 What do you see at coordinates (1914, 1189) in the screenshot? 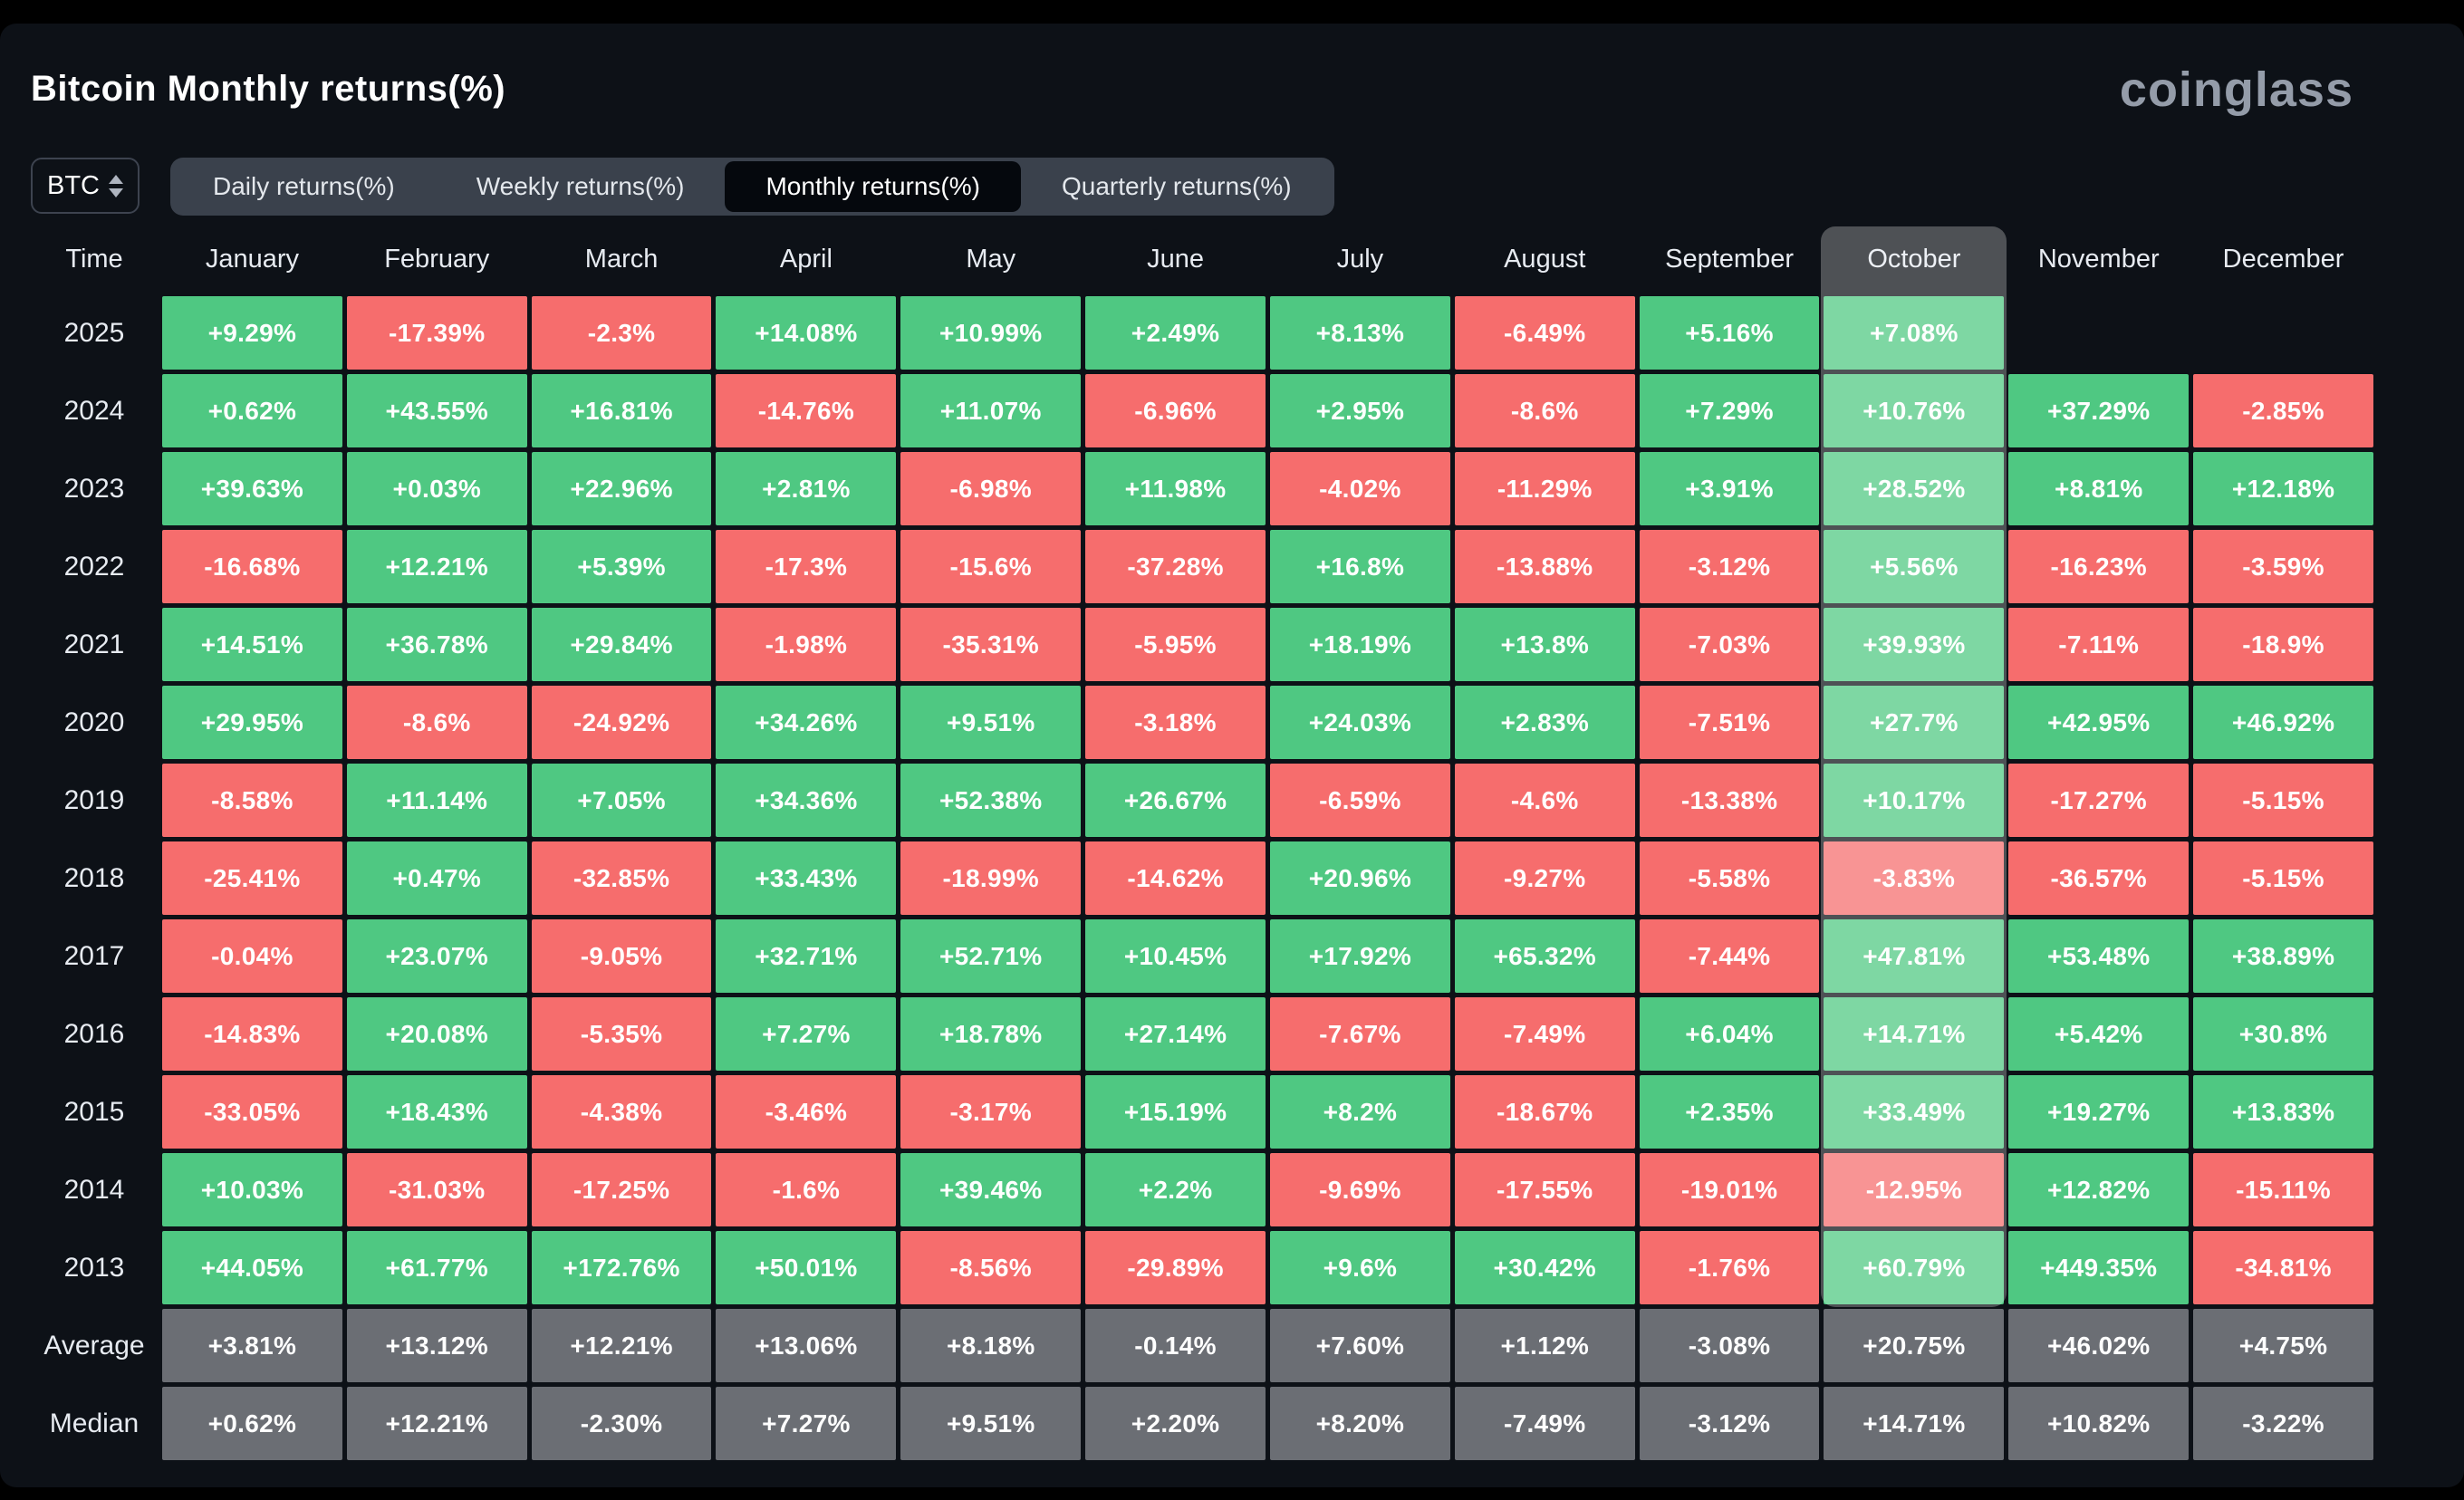
I see `return-cell: -12.95%` at bounding box center [1914, 1189].